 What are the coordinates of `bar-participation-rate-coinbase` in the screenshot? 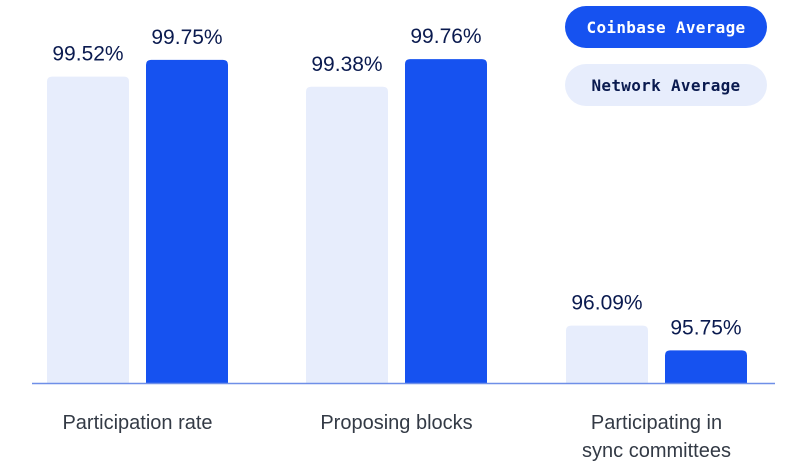 It's located at (187, 221).